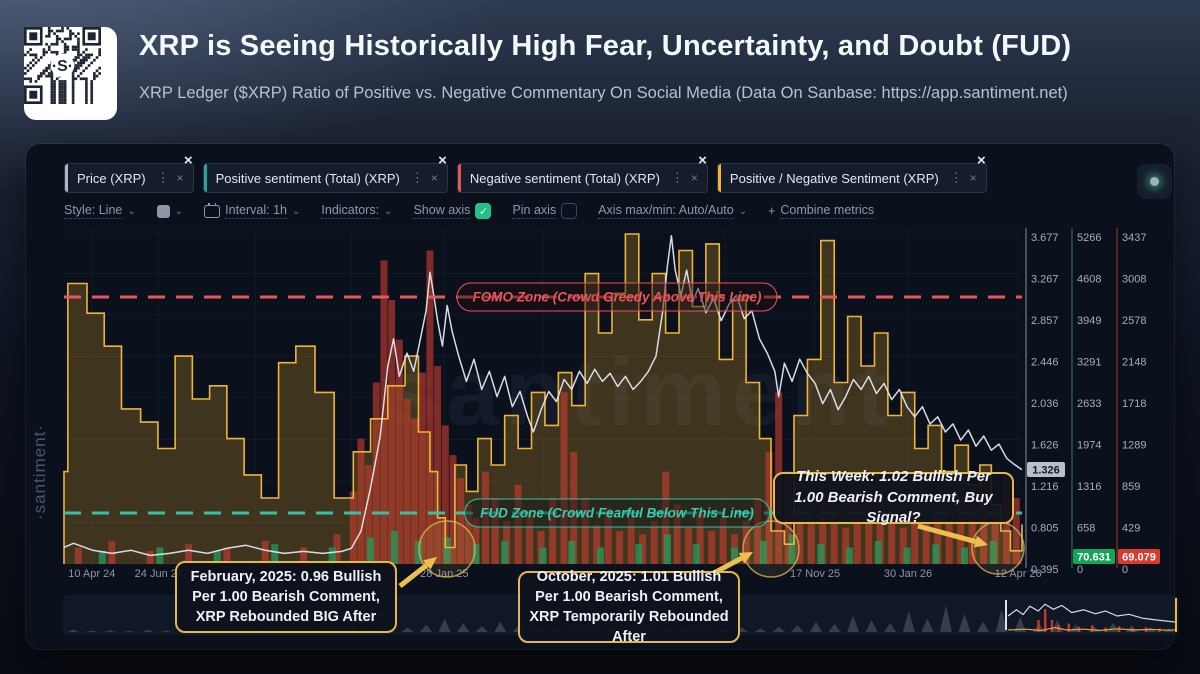  Describe the element at coordinates (1125, 570) in the screenshot. I see `negative_sentiment-axis-tick: 0` at that location.